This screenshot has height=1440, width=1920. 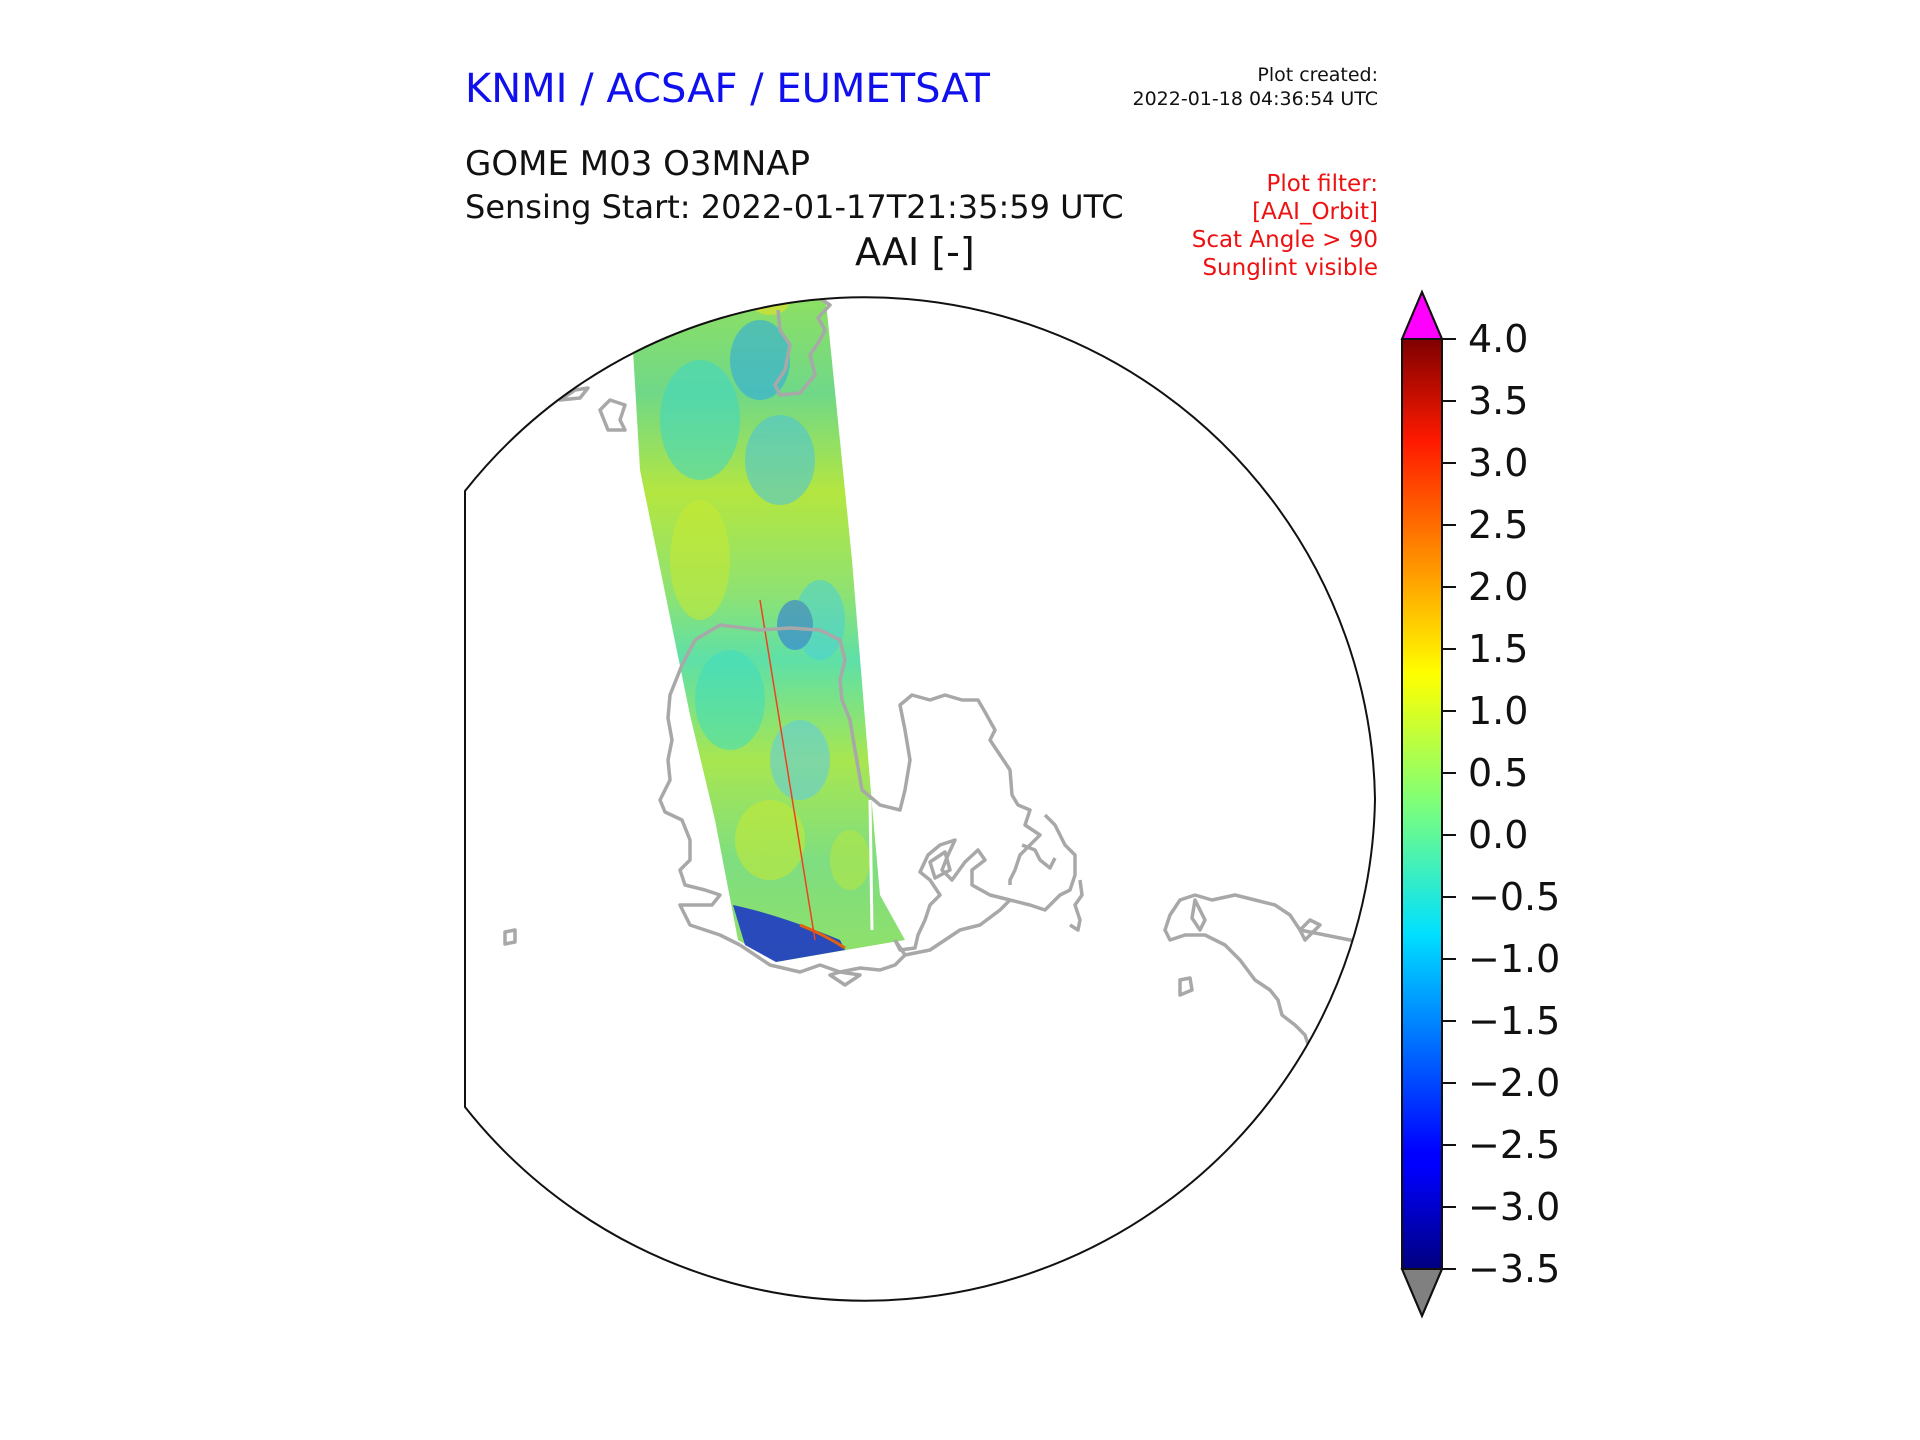 I want to click on plot-created-label: Plot created:, so click(x=1317, y=75).